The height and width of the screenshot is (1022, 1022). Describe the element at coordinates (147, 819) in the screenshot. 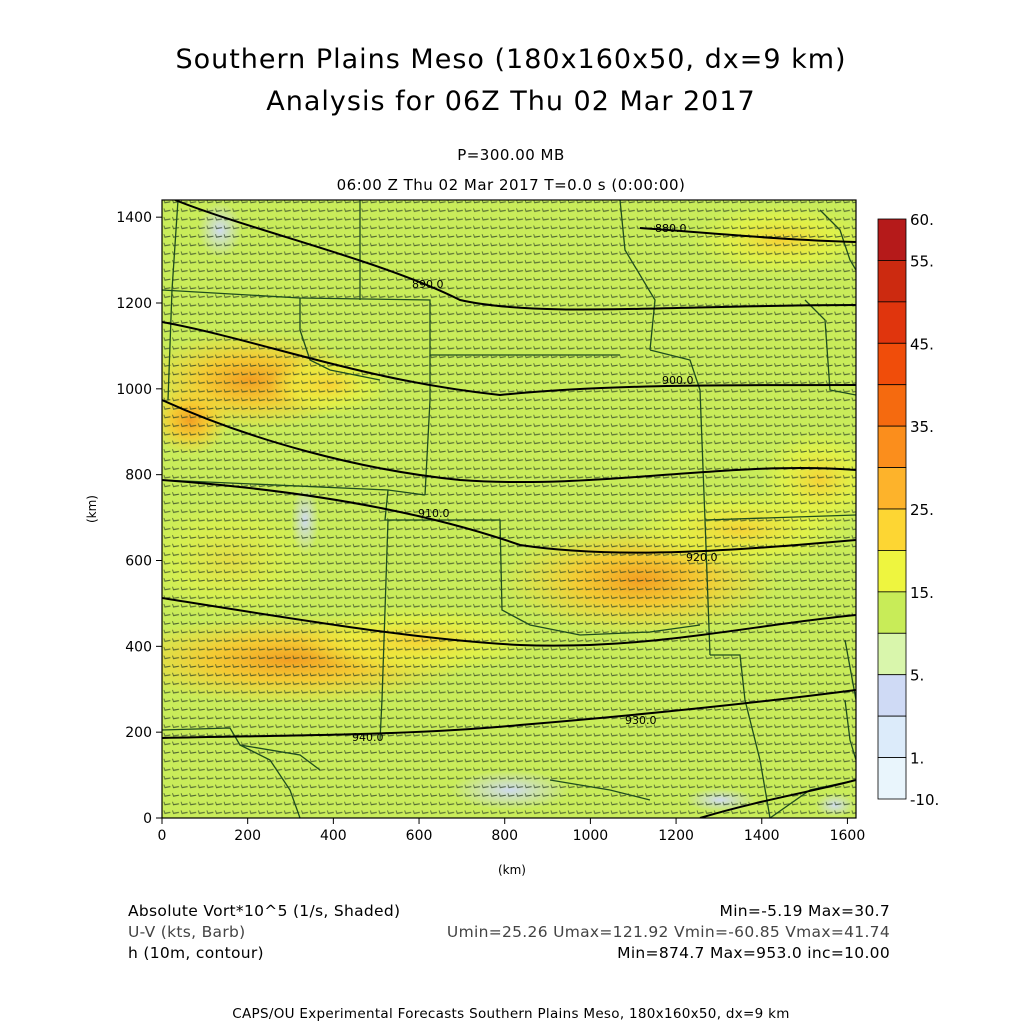

I see `y-tick-label: 0` at that location.